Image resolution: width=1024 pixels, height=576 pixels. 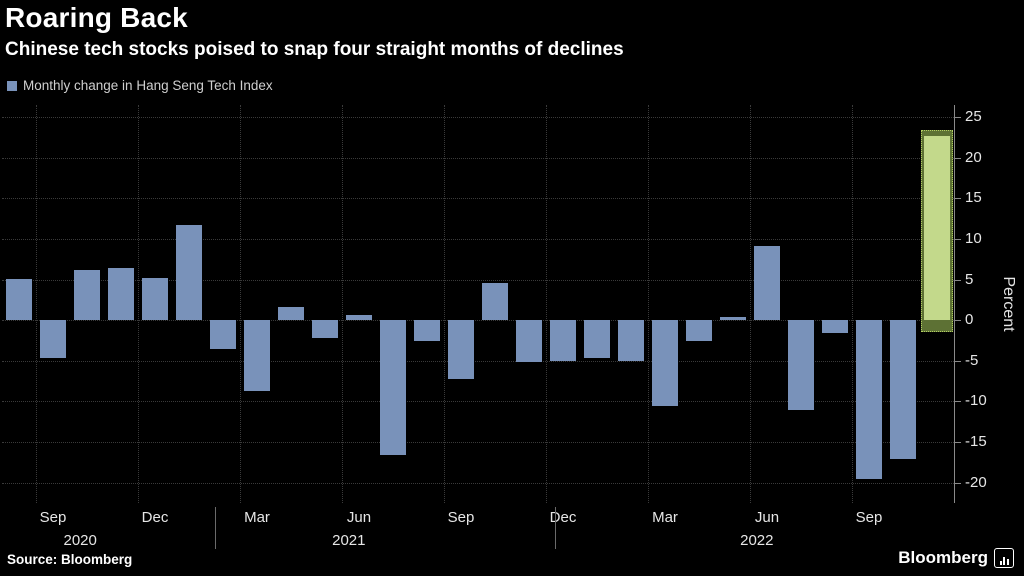 What do you see at coordinates (12, 85) in the screenshot?
I see `legend-swatch-icon` at bounding box center [12, 85].